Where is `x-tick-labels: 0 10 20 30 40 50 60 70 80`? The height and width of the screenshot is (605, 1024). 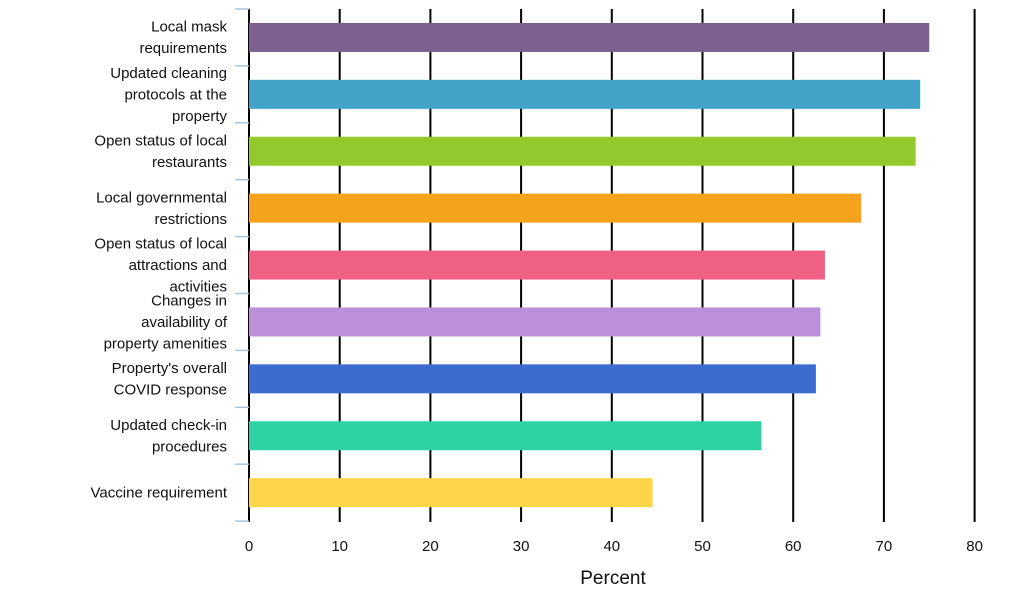
x-tick-labels: 0 10 20 30 40 50 60 70 80 is located at coordinates (614, 546).